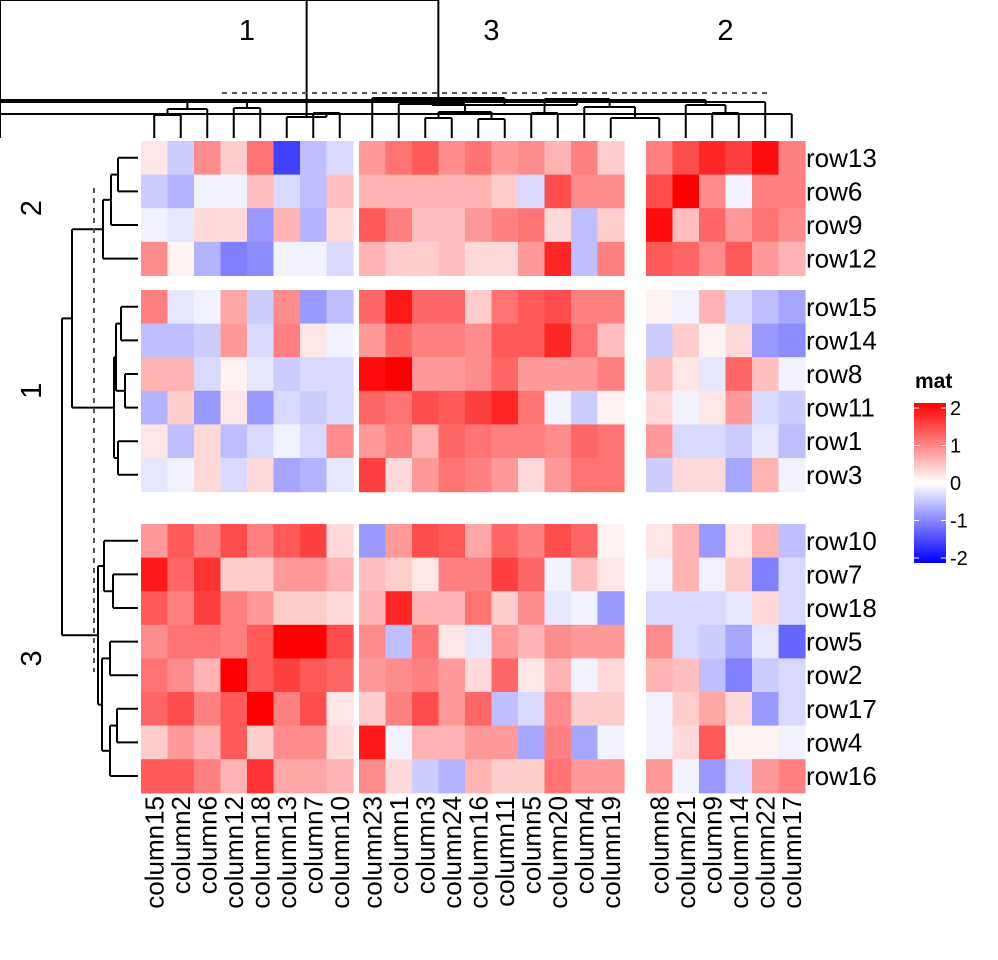  Describe the element at coordinates (841, 709) in the screenshot. I see `row-label: row17` at that location.